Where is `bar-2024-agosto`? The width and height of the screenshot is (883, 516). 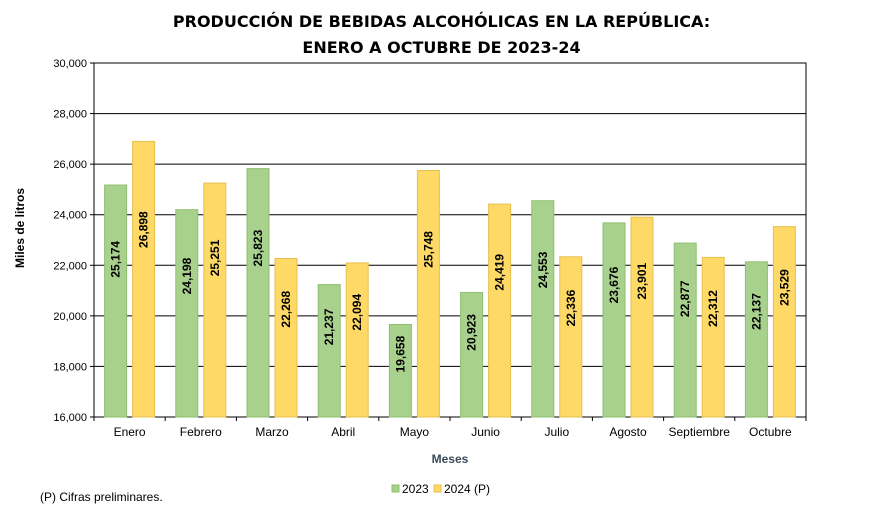 bar-2024-agosto is located at coordinates (642, 317).